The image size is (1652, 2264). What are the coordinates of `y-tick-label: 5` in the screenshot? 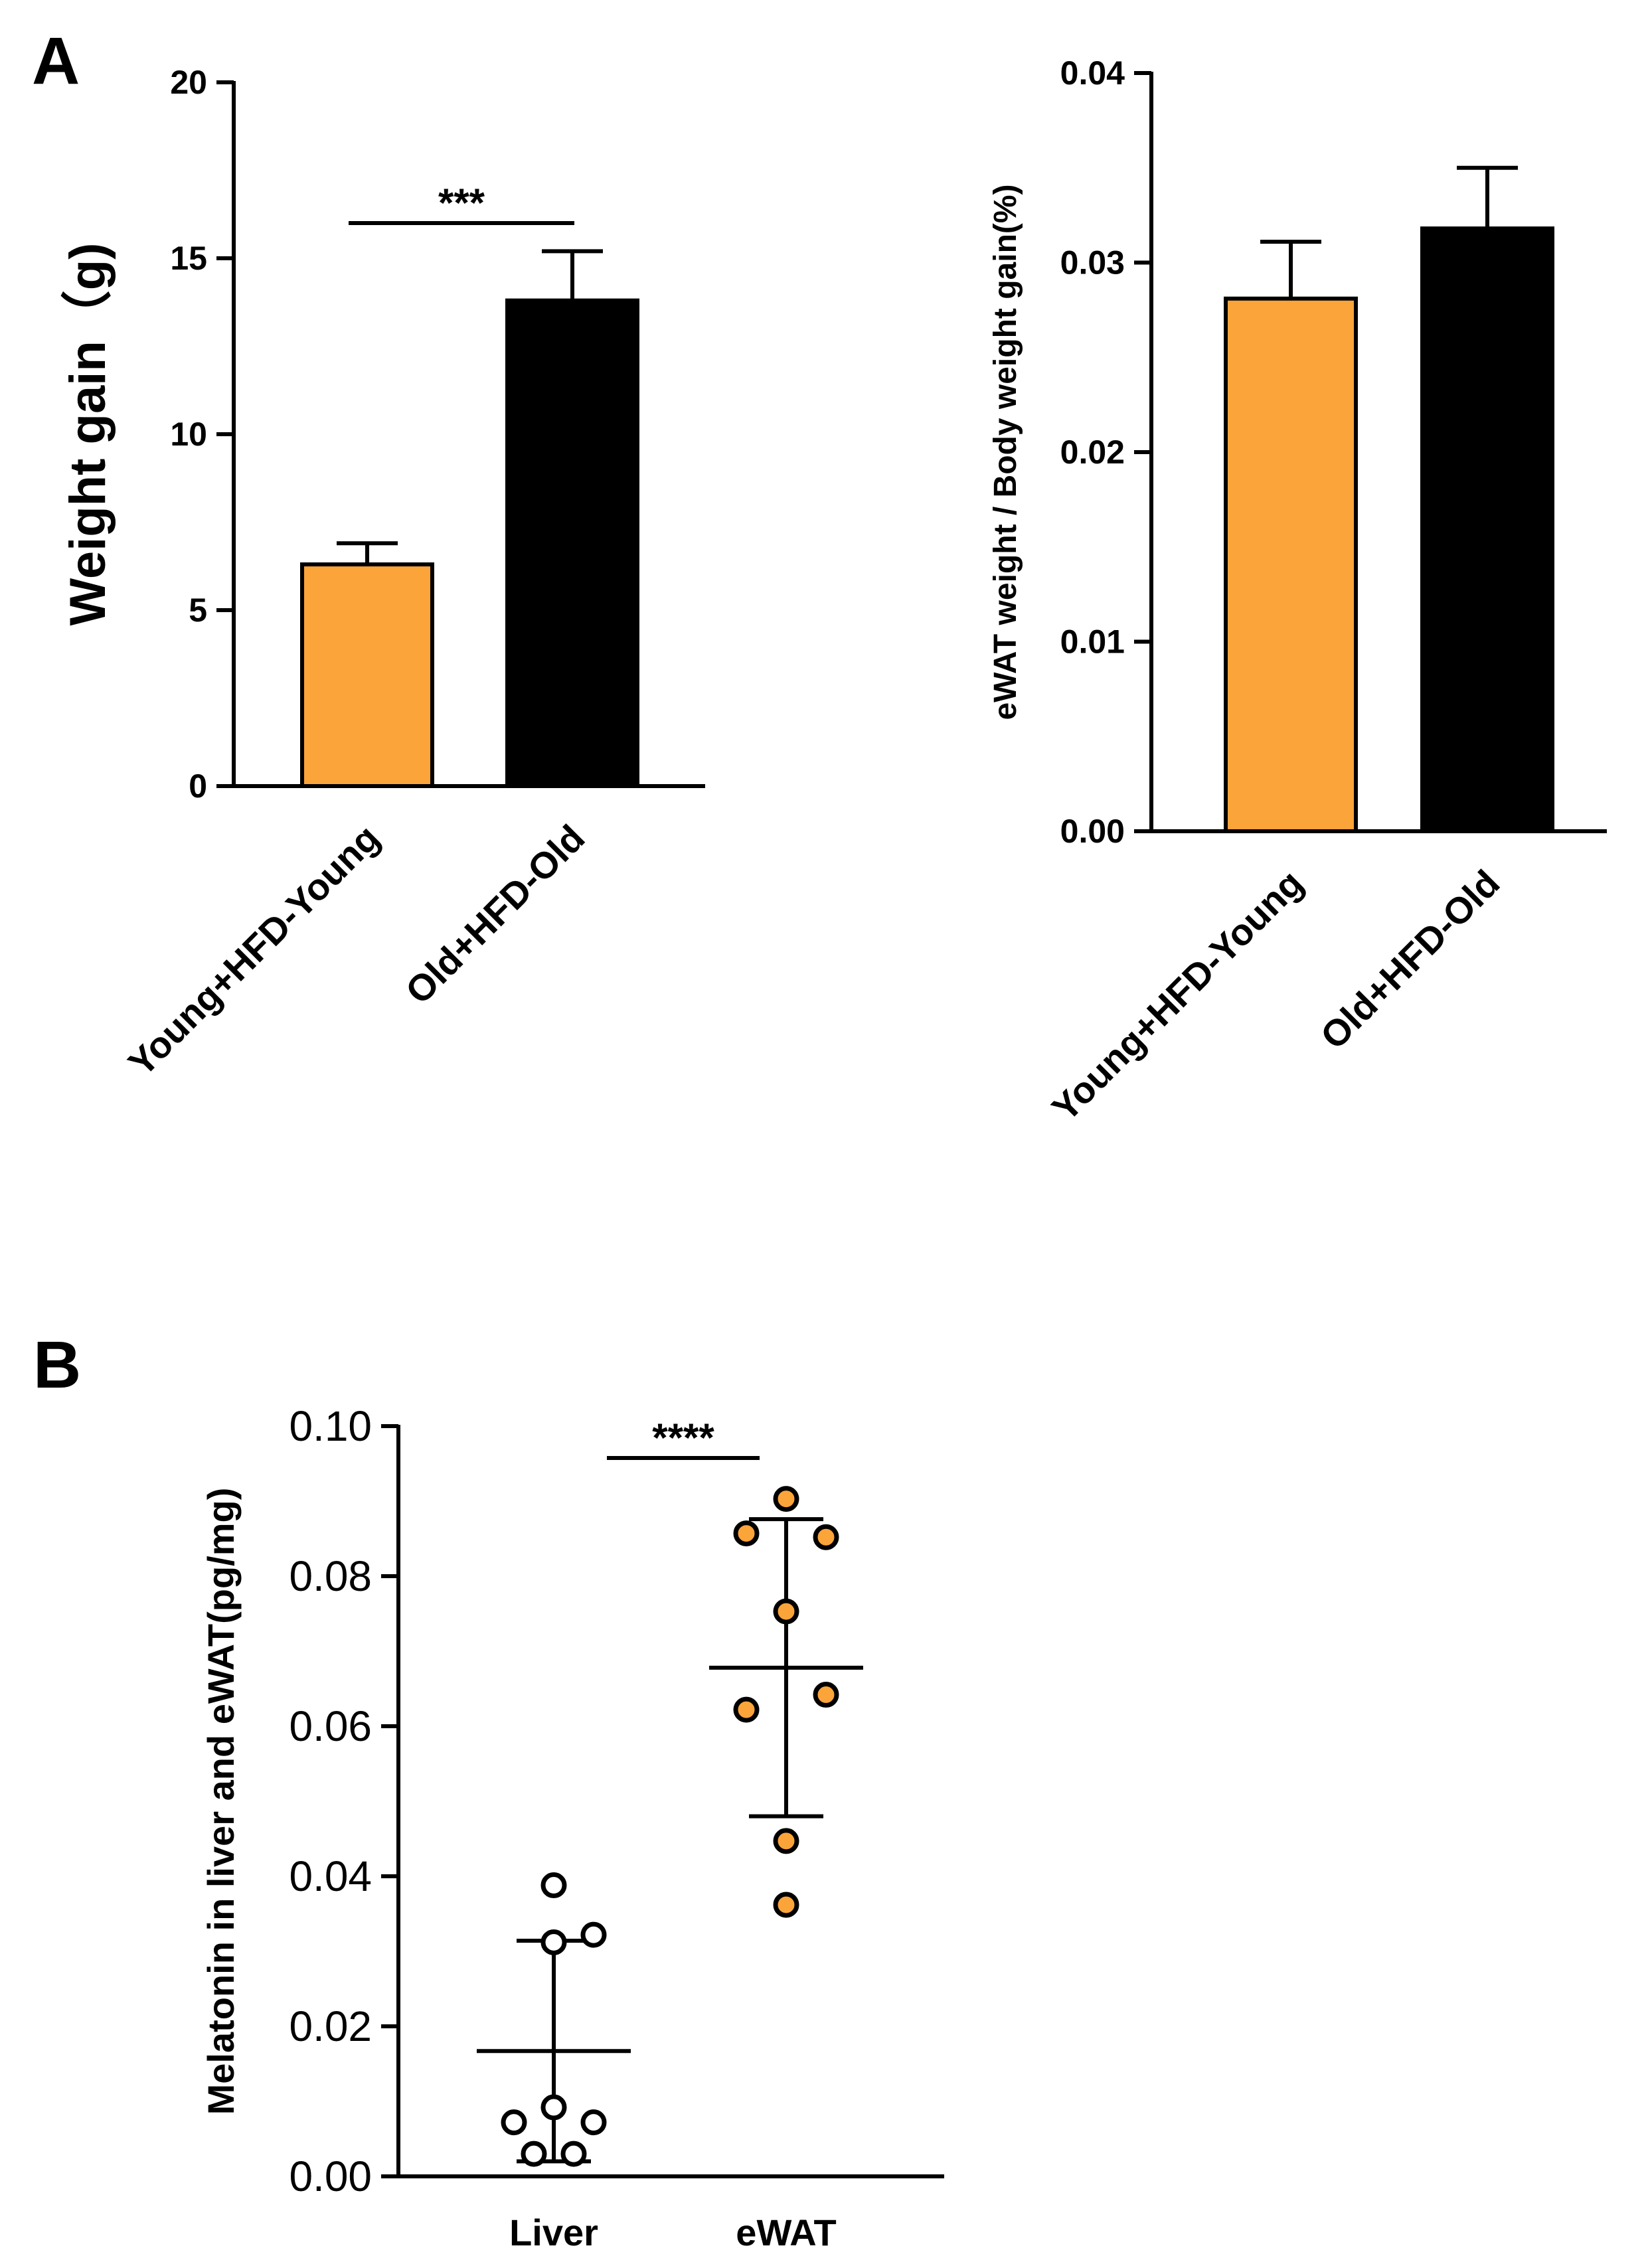 It's located at (198, 610).